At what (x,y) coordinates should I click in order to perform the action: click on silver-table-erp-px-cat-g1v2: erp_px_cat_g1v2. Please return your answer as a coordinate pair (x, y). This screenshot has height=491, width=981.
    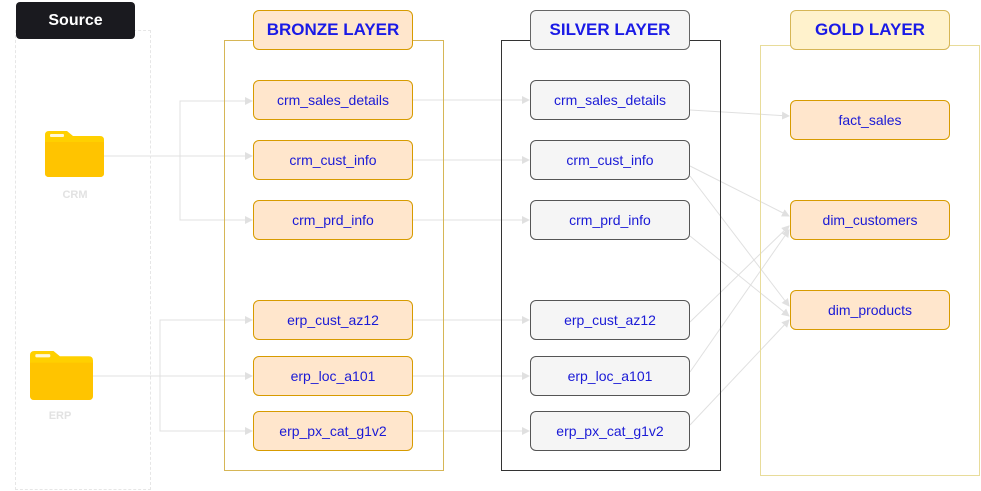
    Looking at the image, I should click on (610, 431).